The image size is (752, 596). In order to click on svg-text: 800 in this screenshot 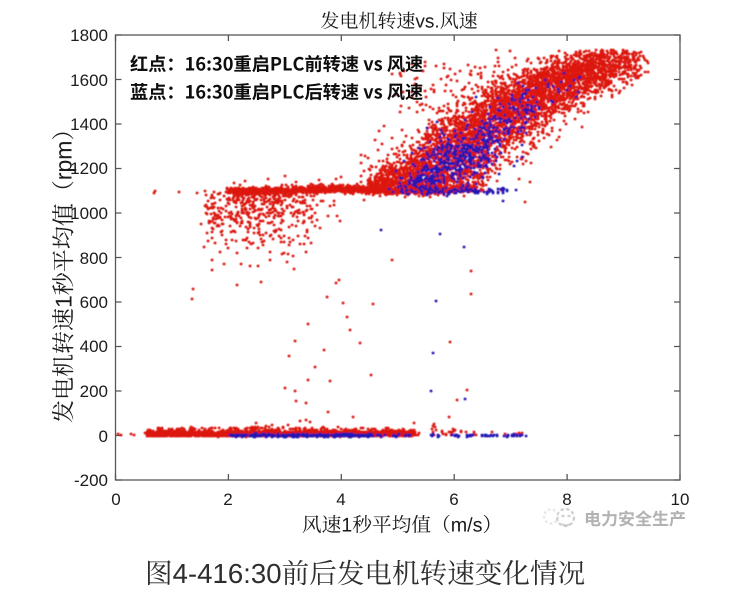, I will do `click(94, 258)`.